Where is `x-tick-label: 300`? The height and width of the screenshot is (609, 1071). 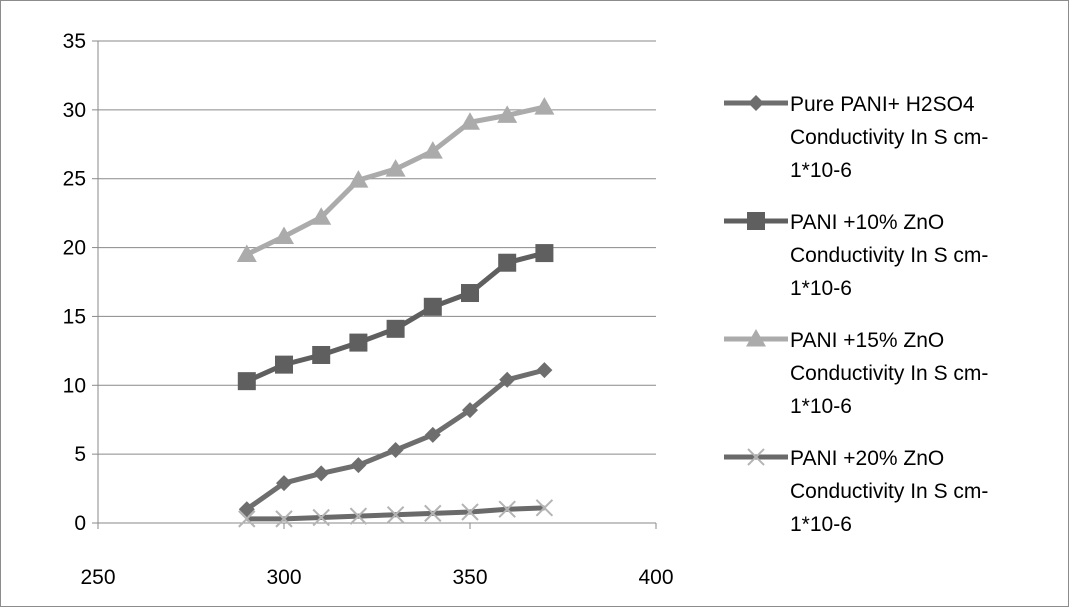 x-tick-label: 300 is located at coordinates (283, 577).